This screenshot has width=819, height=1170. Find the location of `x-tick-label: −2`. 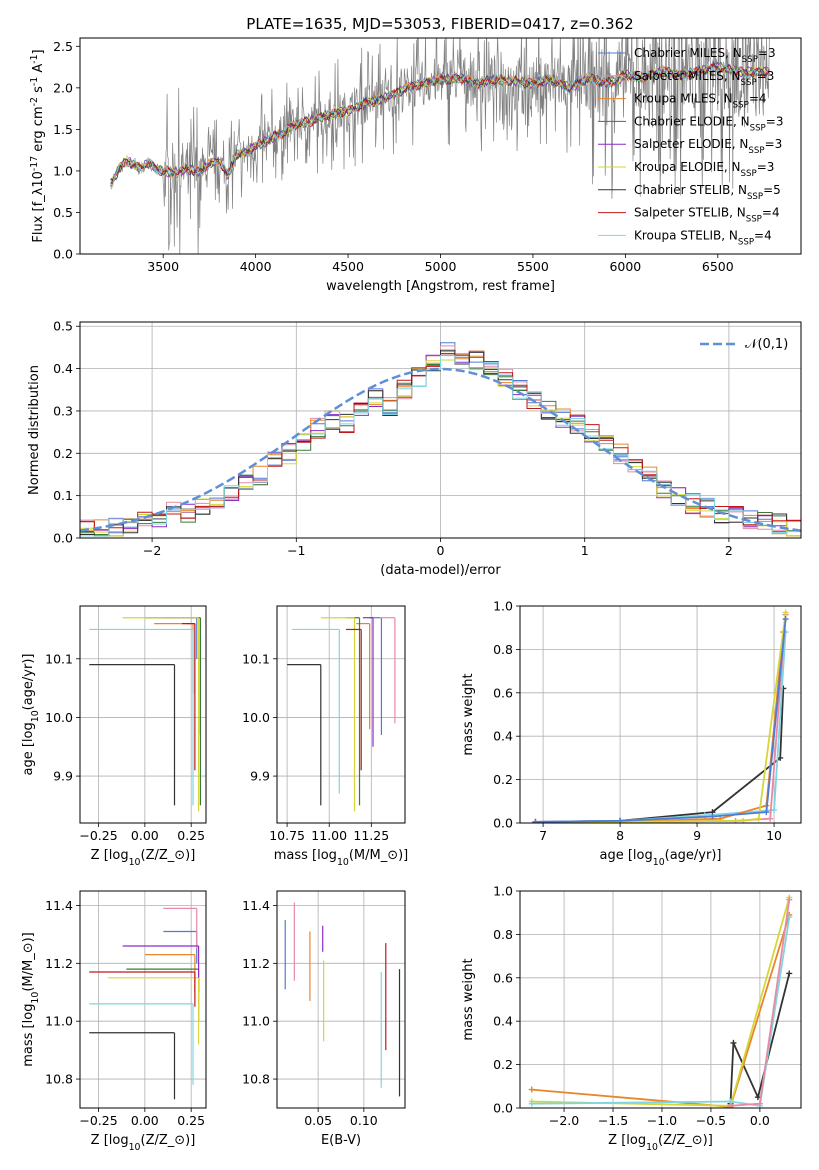

x-tick-label: −2 is located at coordinates (152, 550).